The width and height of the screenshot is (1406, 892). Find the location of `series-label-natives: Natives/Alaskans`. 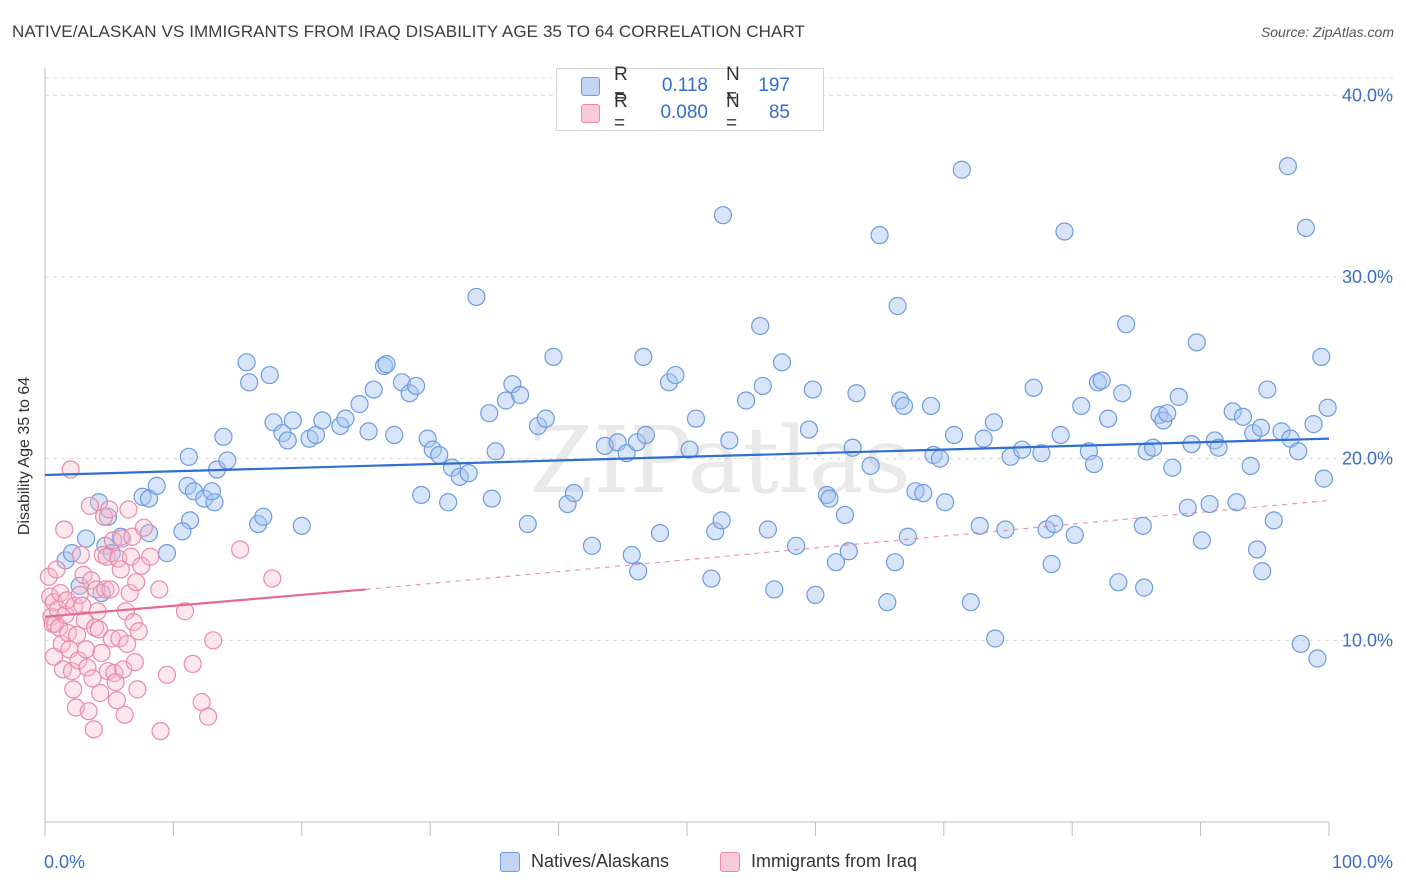

series-label-natives: Natives/Alaskans is located at coordinates (600, 861).